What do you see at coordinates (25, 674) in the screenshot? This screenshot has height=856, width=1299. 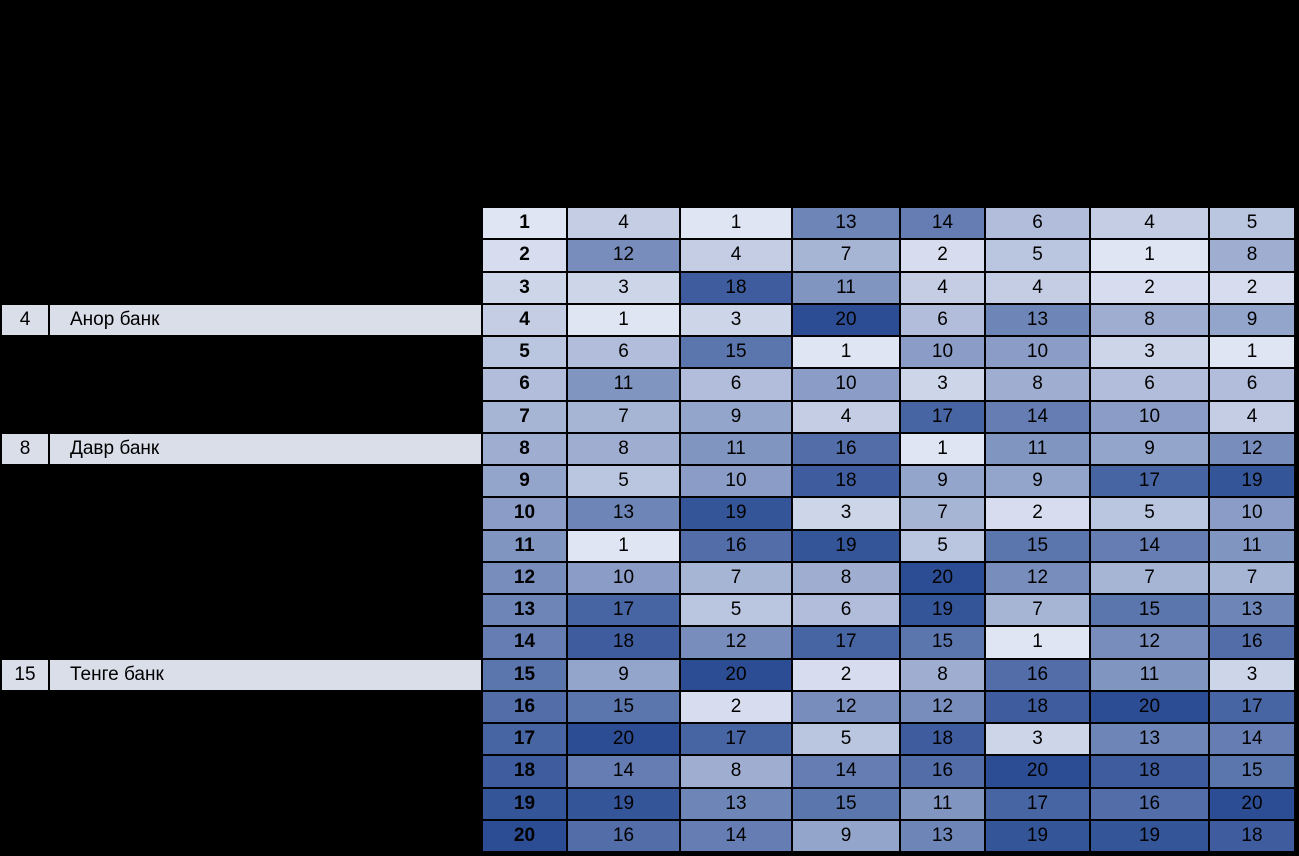 I see `highlight-number: 15` at bounding box center [25, 674].